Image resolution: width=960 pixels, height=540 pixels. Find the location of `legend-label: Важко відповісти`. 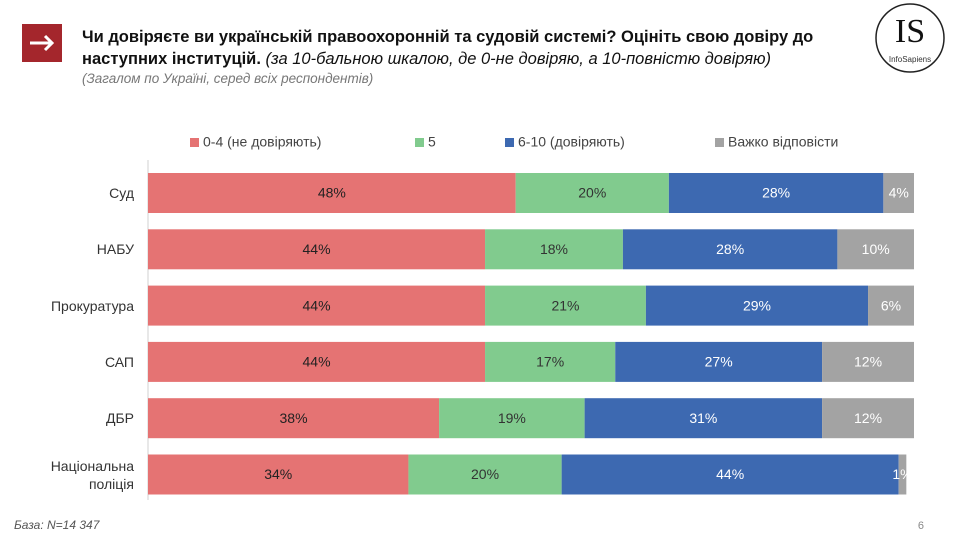

legend-label: Важко відповісти is located at coordinates (783, 142).